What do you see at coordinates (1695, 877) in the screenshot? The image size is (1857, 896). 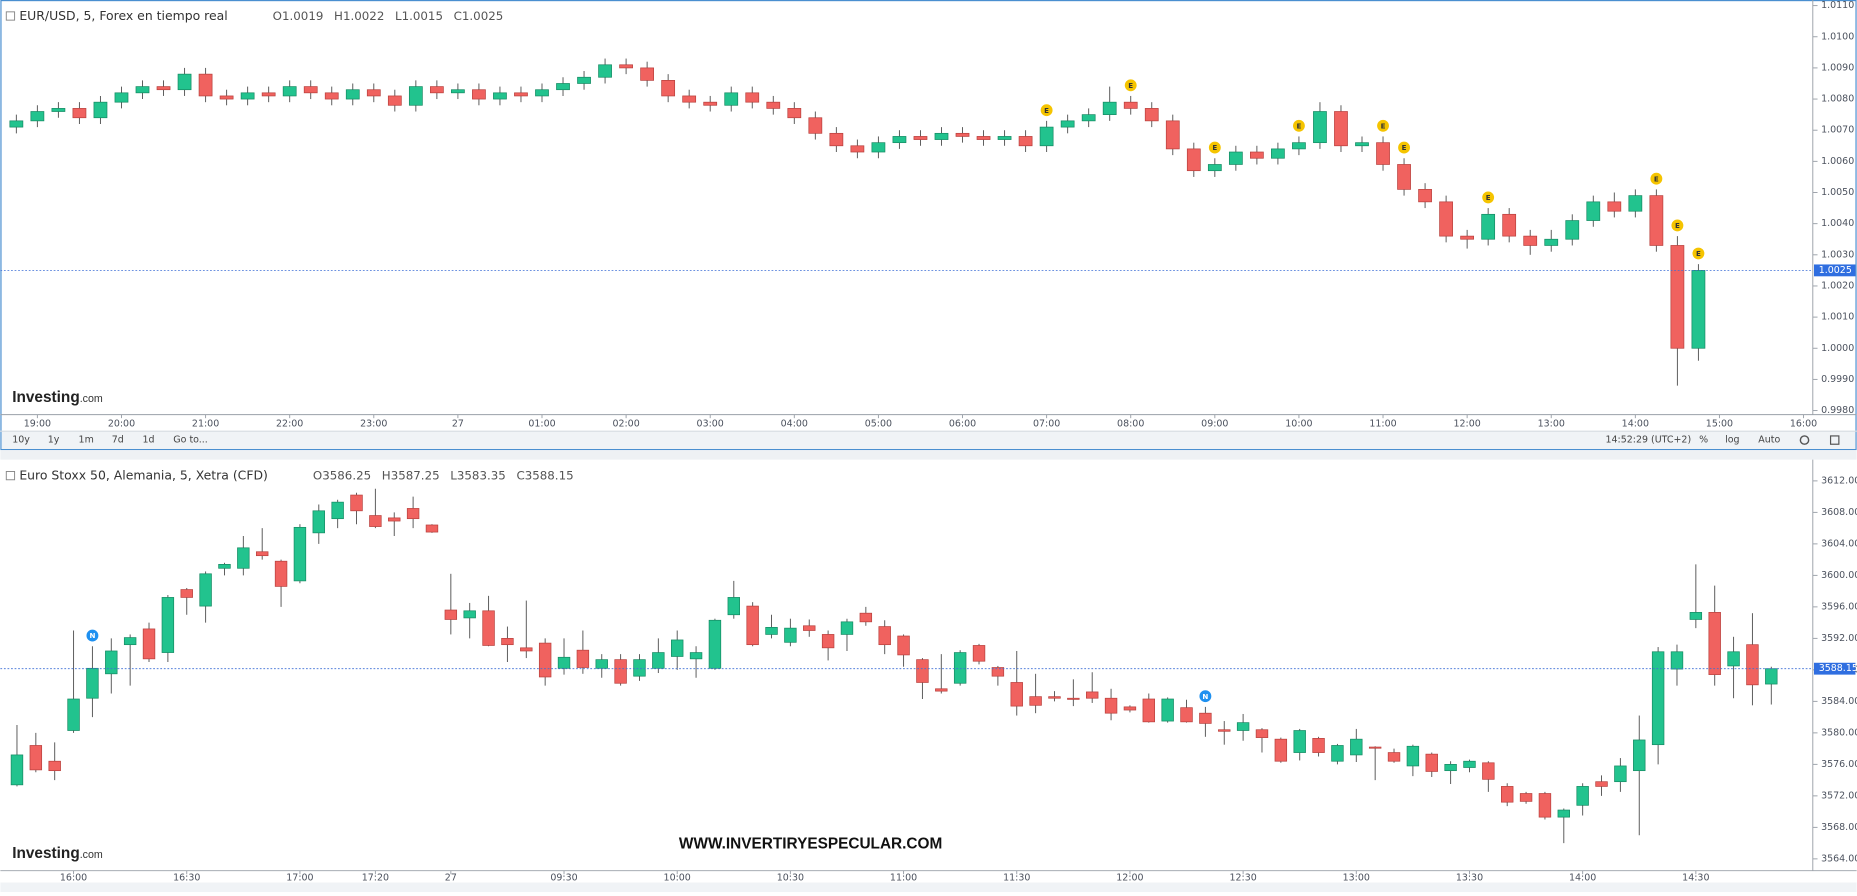 I see `x-tick-label: 14:30` at bounding box center [1695, 877].